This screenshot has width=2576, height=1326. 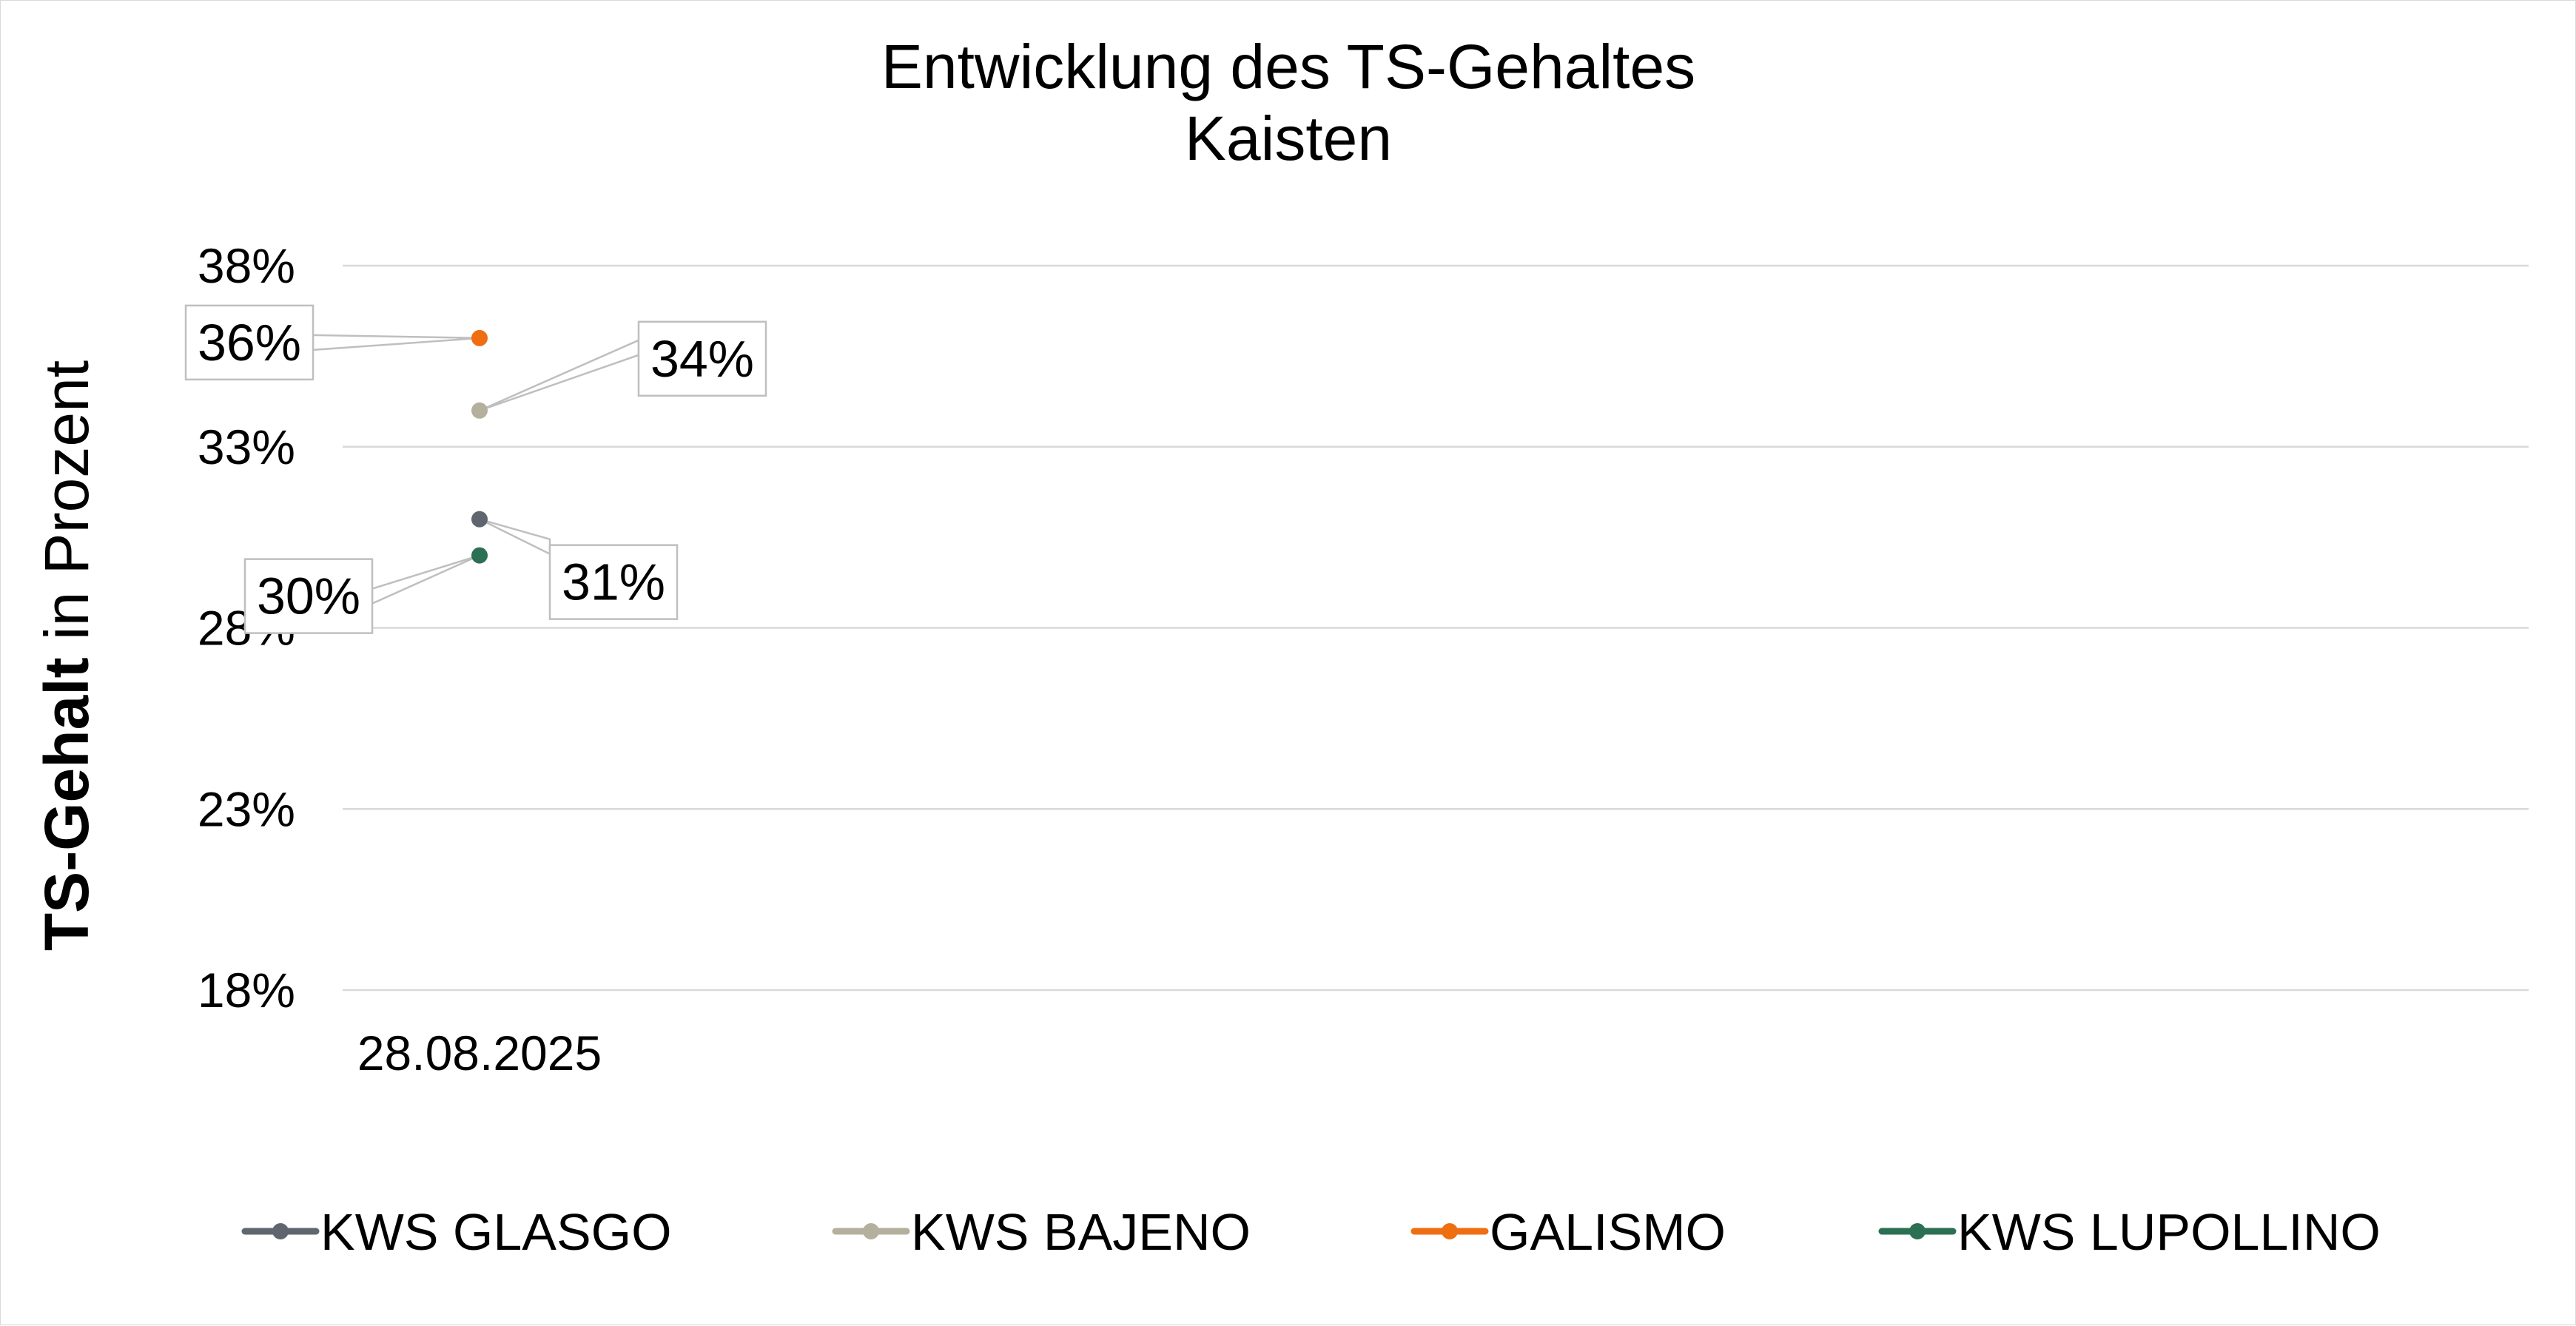 I want to click on y-axis-label: TS-Gehalt in Prozent, so click(x=66, y=655).